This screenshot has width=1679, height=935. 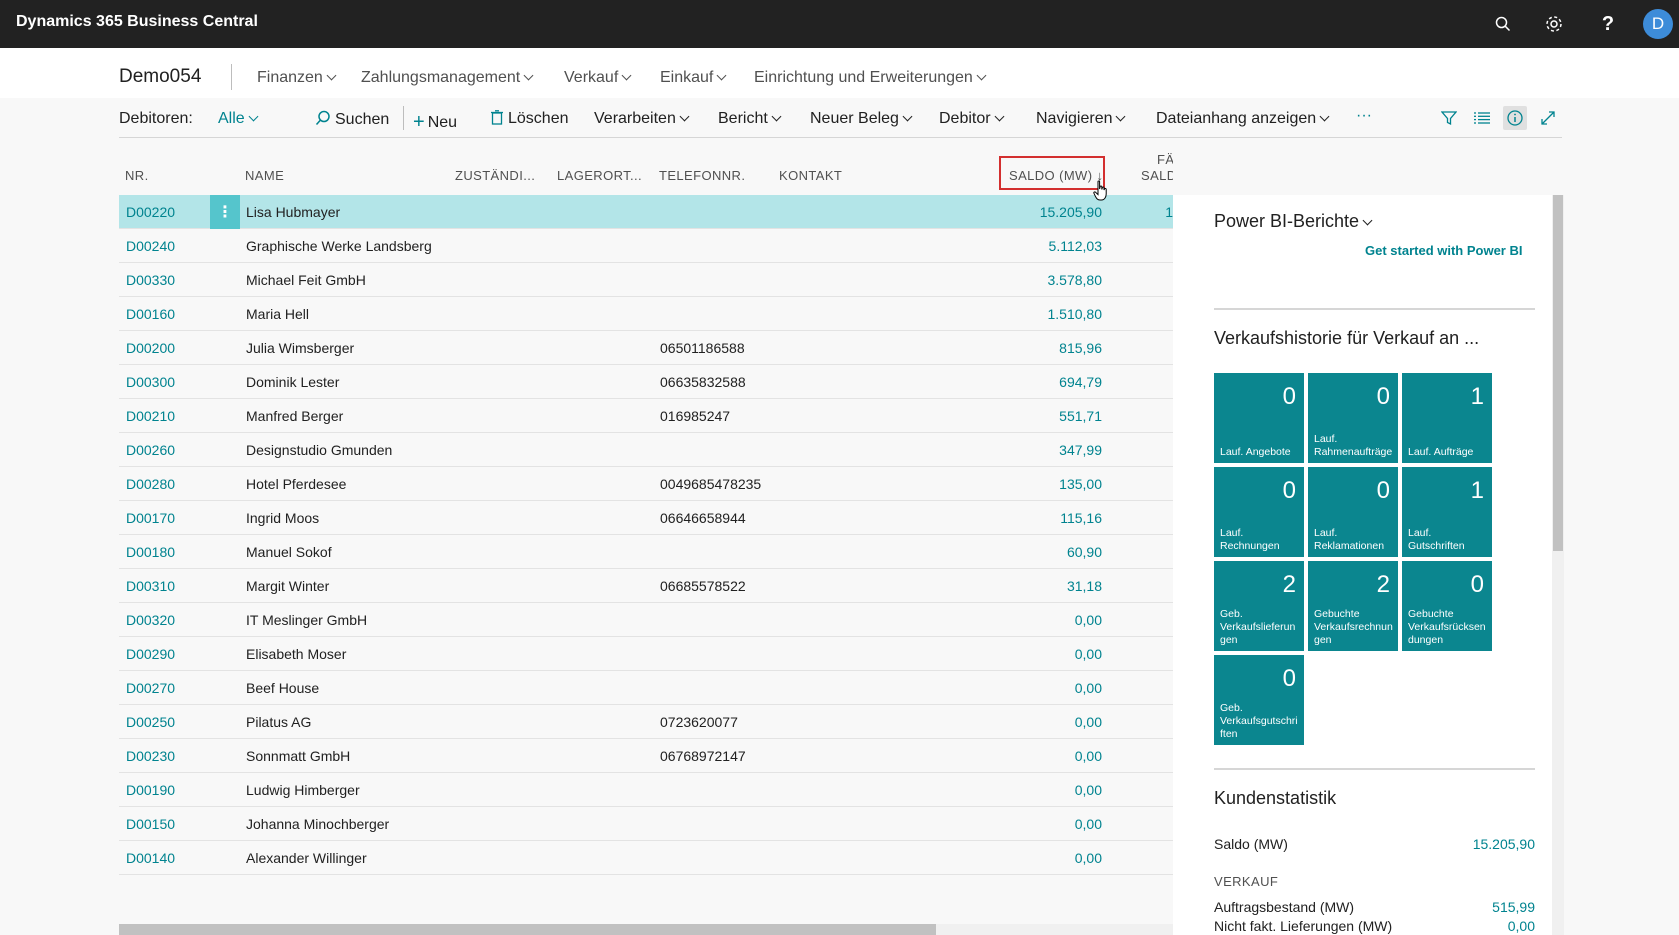 What do you see at coordinates (278, 314) in the screenshot?
I see `customer-name: Maria Hell` at bounding box center [278, 314].